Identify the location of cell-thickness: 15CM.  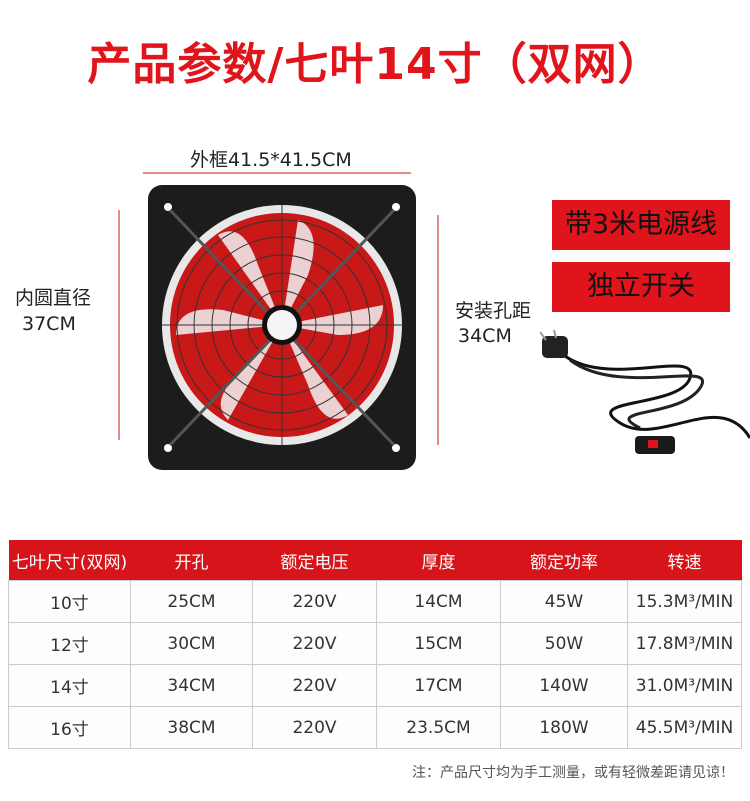
(438, 643).